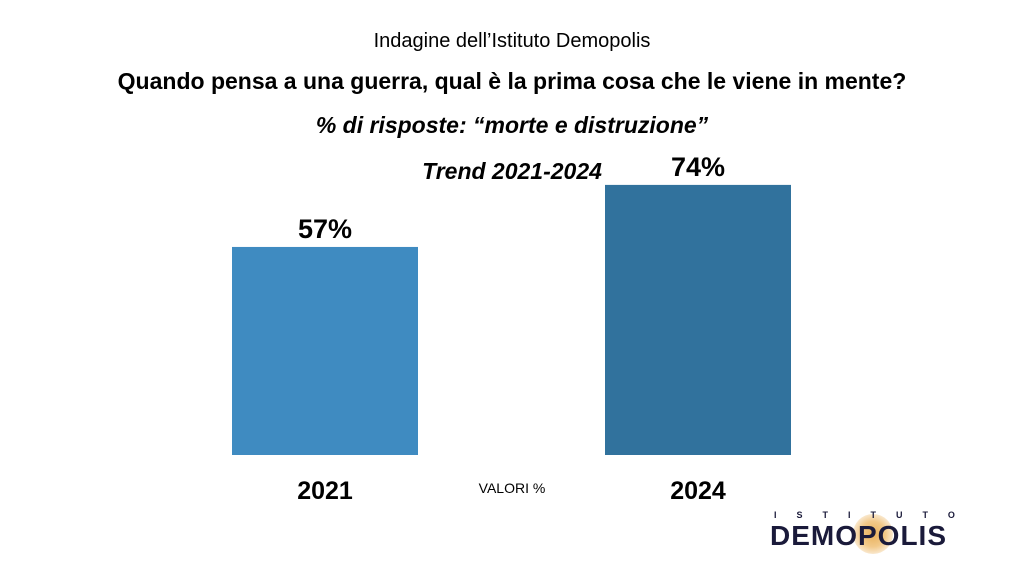 The width and height of the screenshot is (1024, 576). I want to click on category-label-2021: 2021, so click(325, 491).